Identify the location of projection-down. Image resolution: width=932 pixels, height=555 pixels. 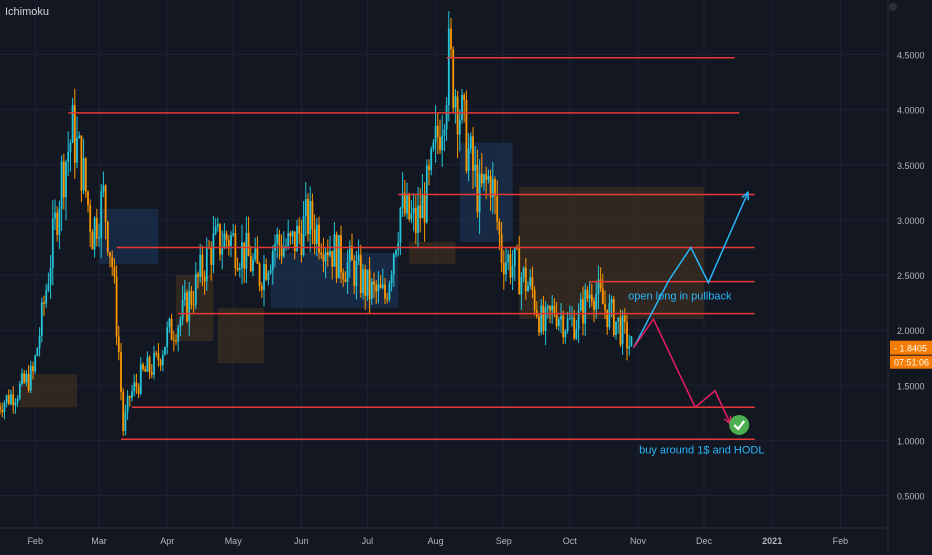
(682, 371).